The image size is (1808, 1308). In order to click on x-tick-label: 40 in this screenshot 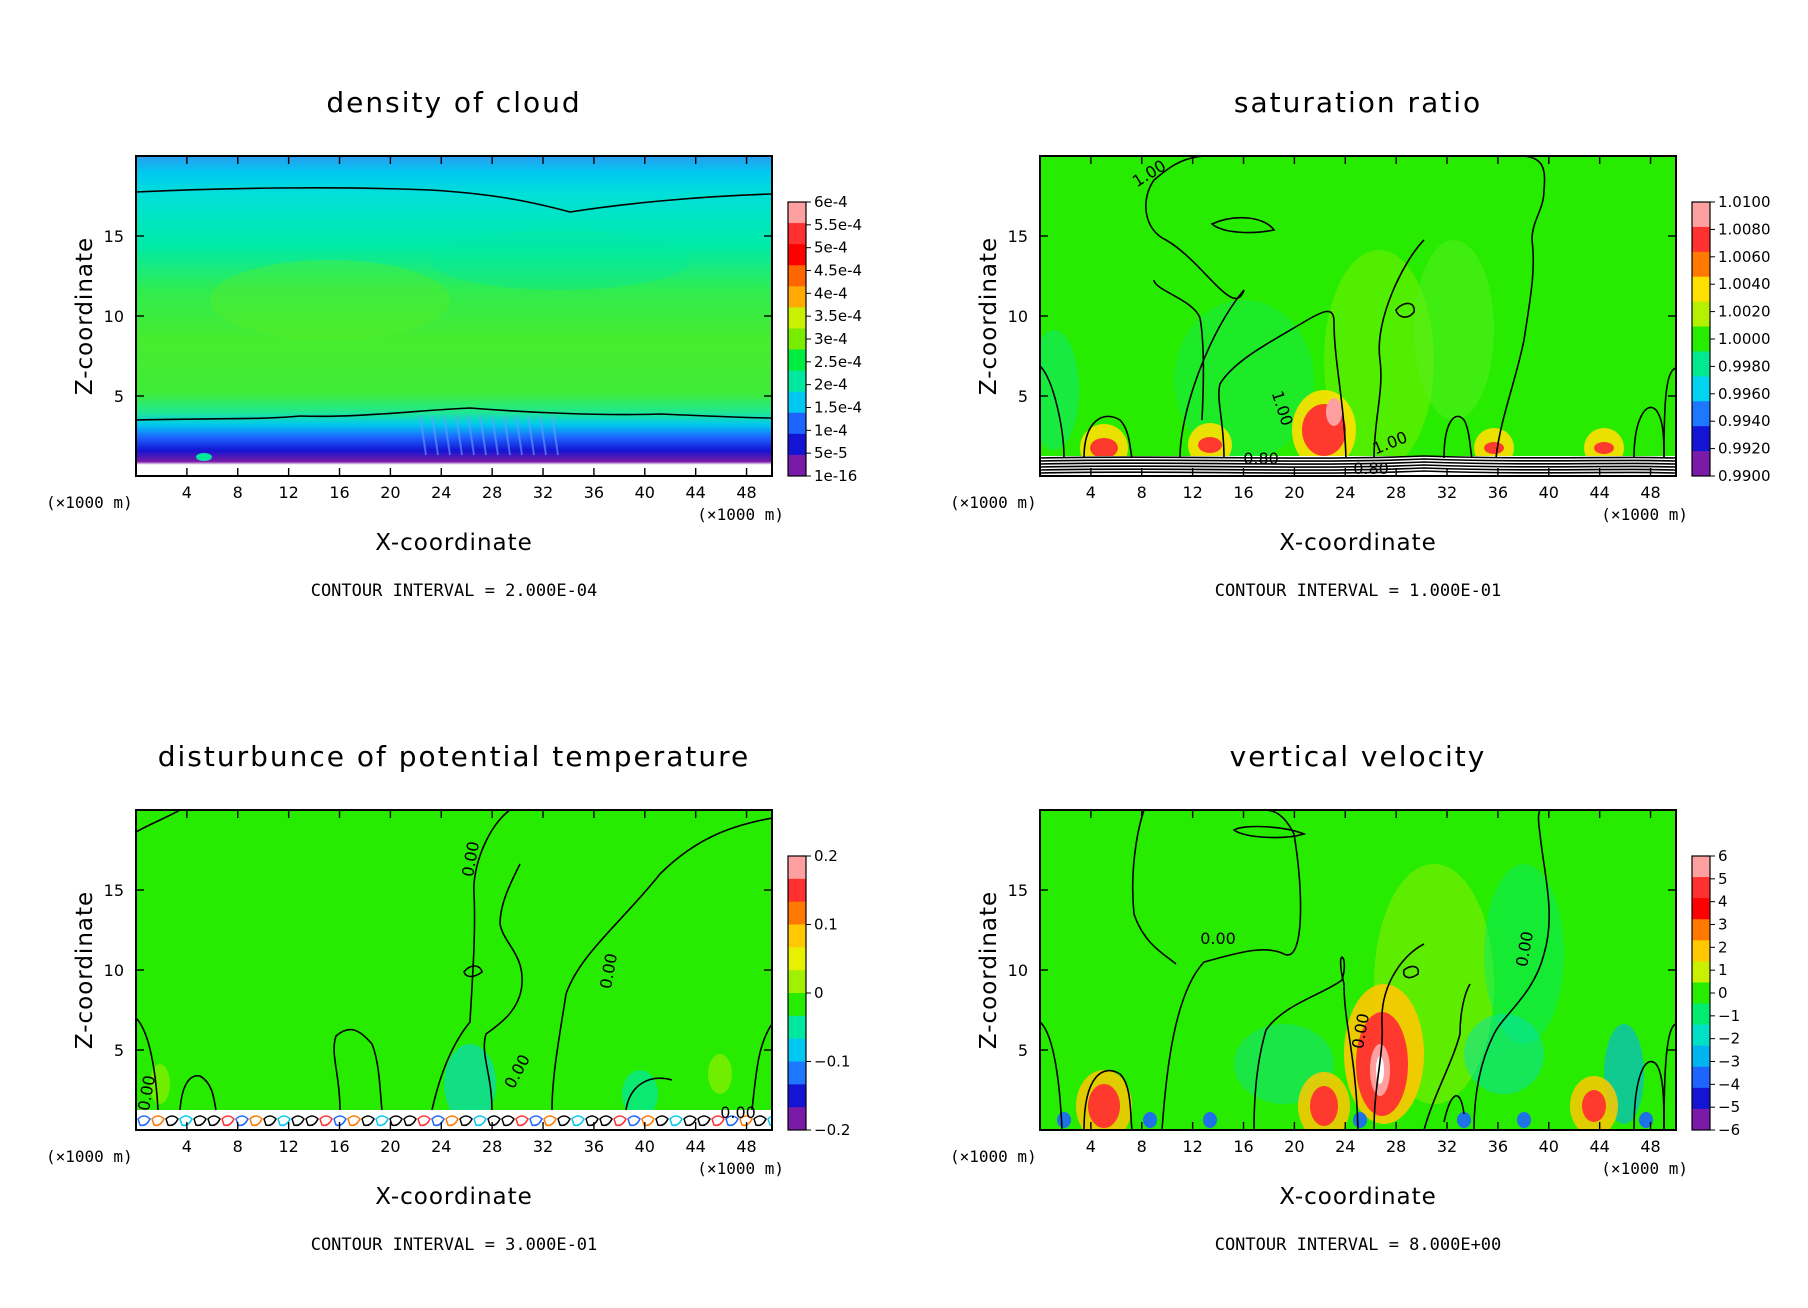, I will do `click(645, 492)`.